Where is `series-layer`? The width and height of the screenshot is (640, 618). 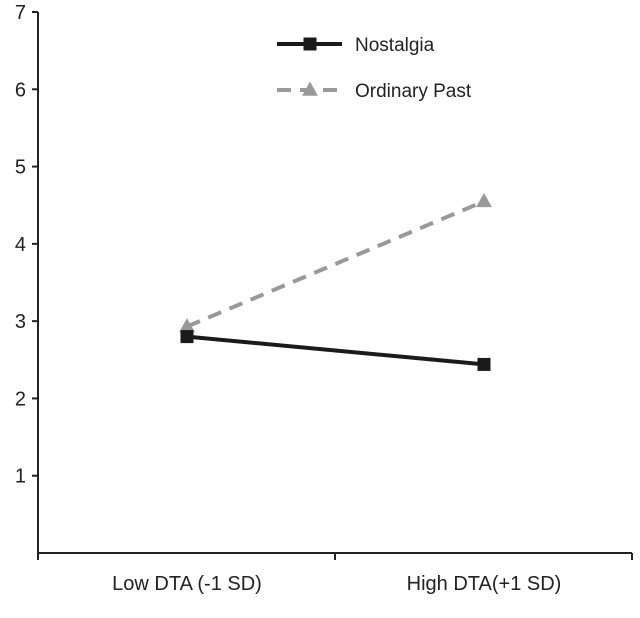
series-layer is located at coordinates (335, 281).